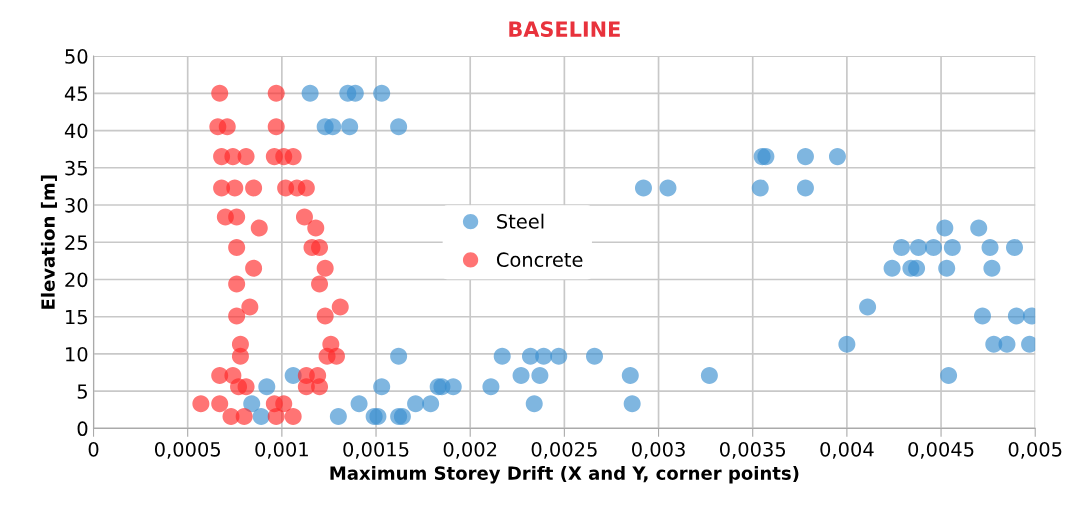 This screenshot has width=1075, height=510. I want to click on x-tick-label: 0,0035, so click(752, 450).